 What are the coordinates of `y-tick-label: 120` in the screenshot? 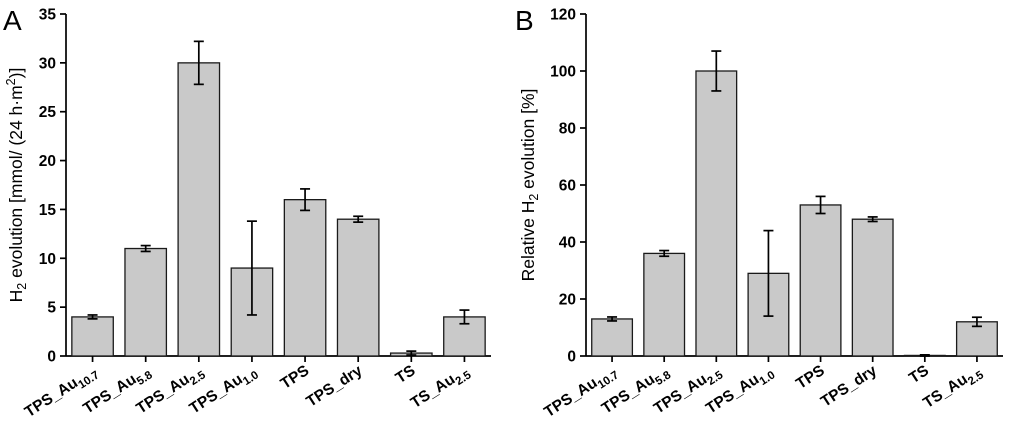 It's located at (563, 15).